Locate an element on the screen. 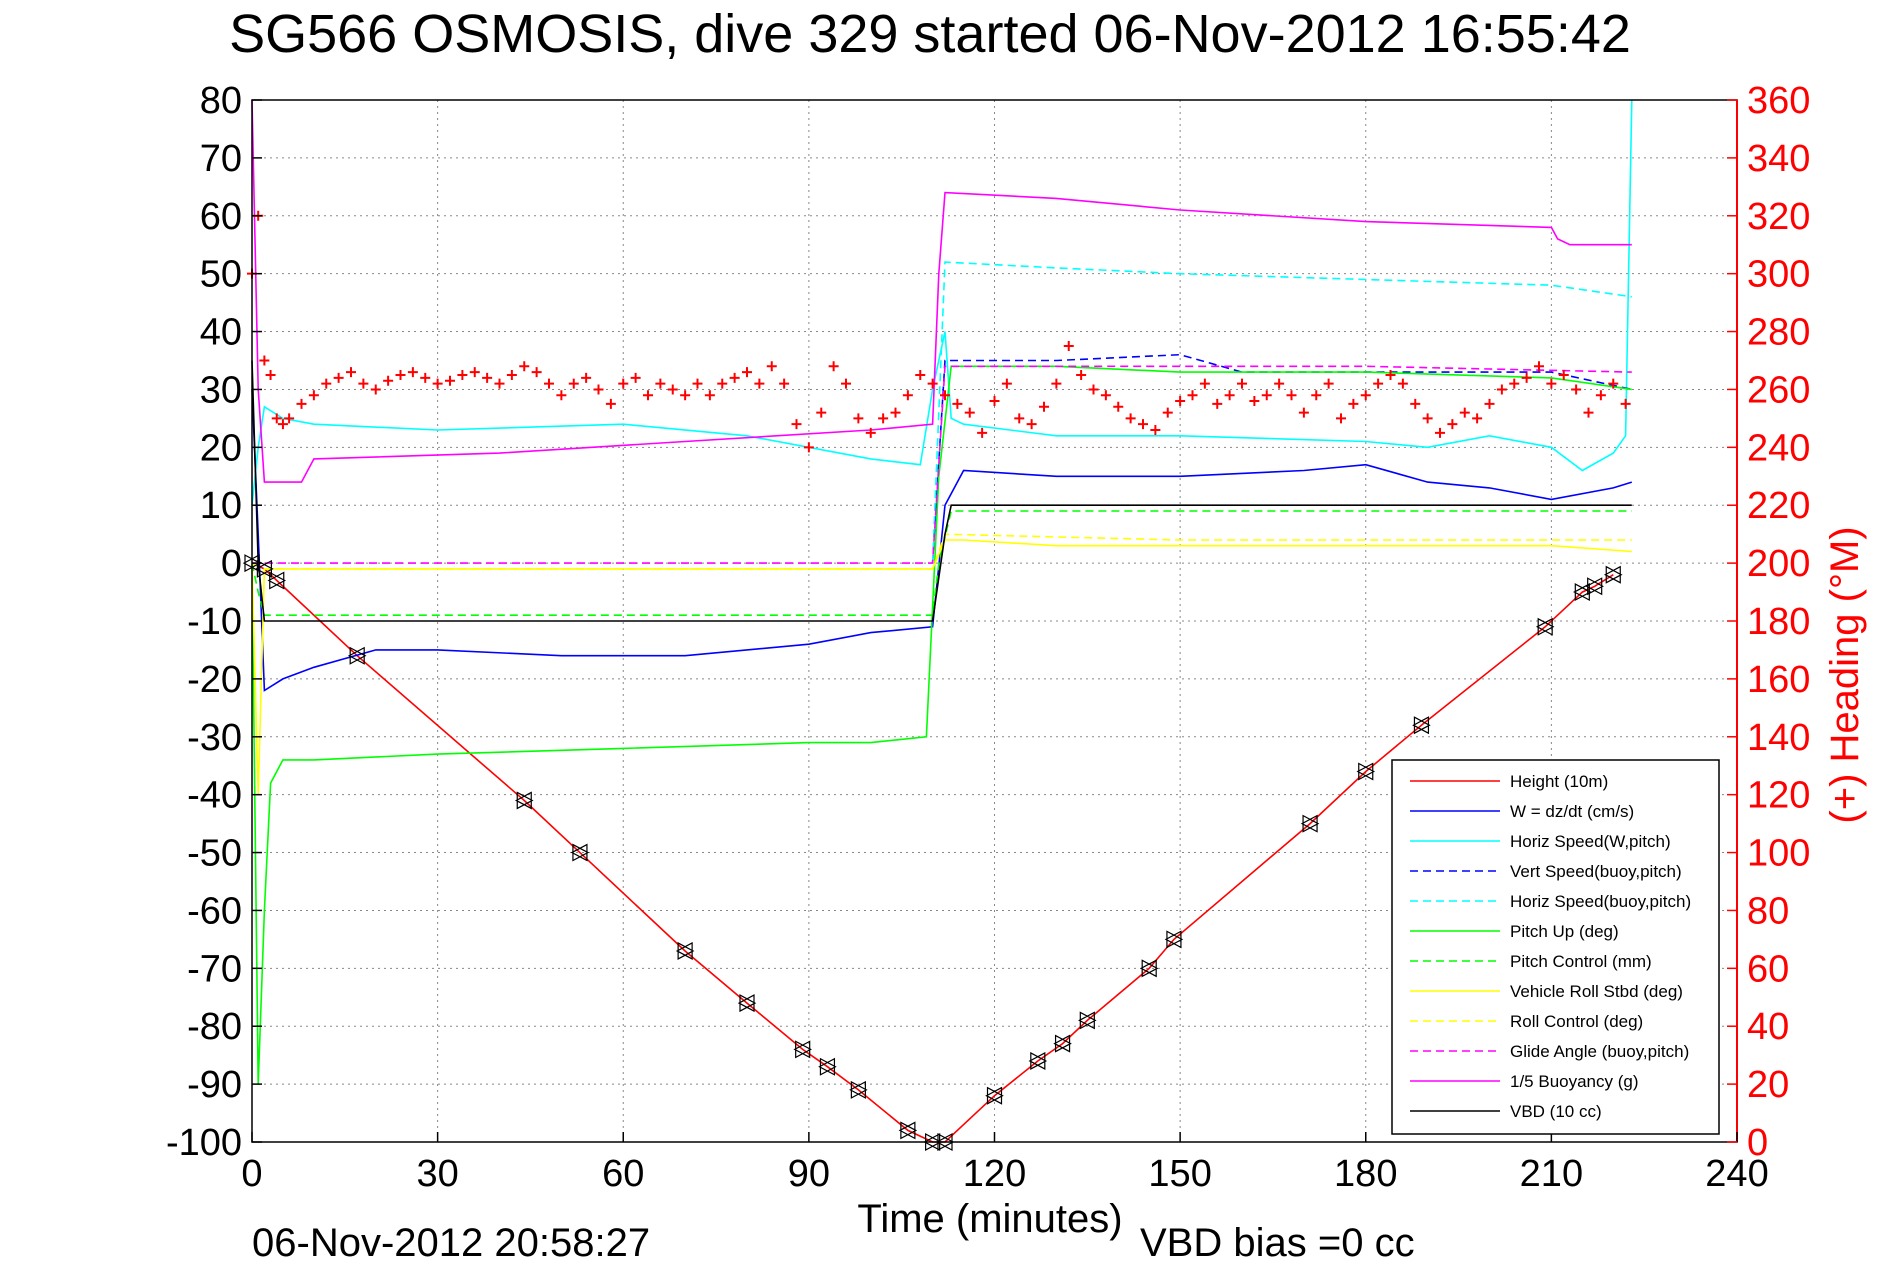  y-right-tick-label: 80 is located at coordinates (1768, 911).